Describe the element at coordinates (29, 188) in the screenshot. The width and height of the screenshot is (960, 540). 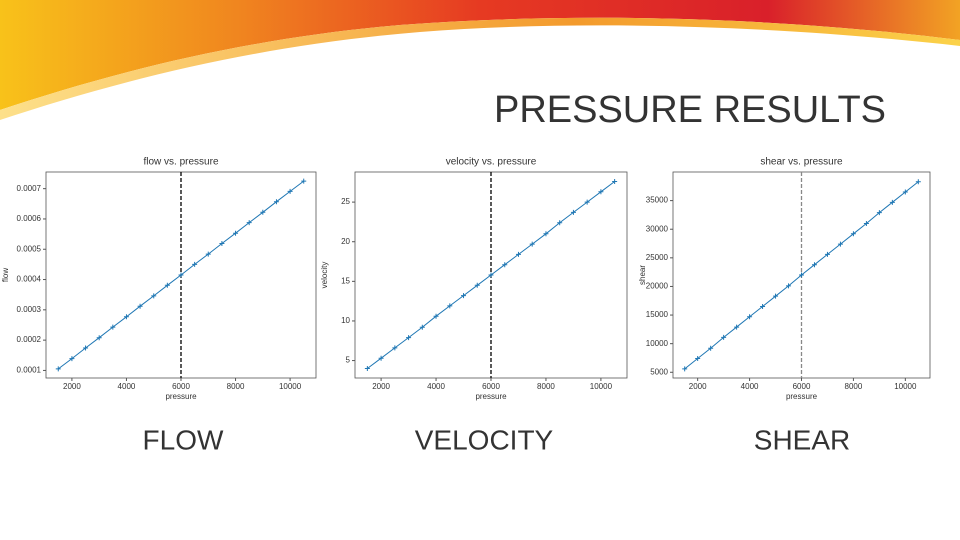
I see `y-tick-label: 0.0007` at that location.